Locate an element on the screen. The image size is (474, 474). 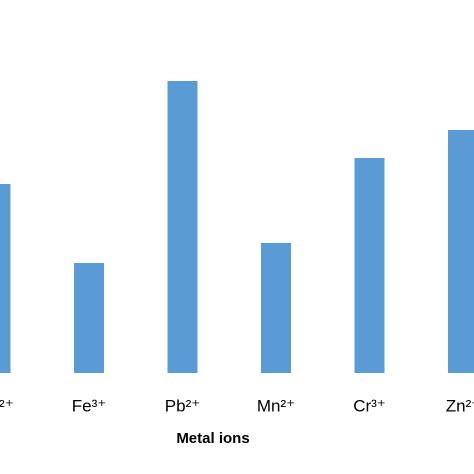
x-tick-label: Pb²⁺ is located at coordinates (182, 405).